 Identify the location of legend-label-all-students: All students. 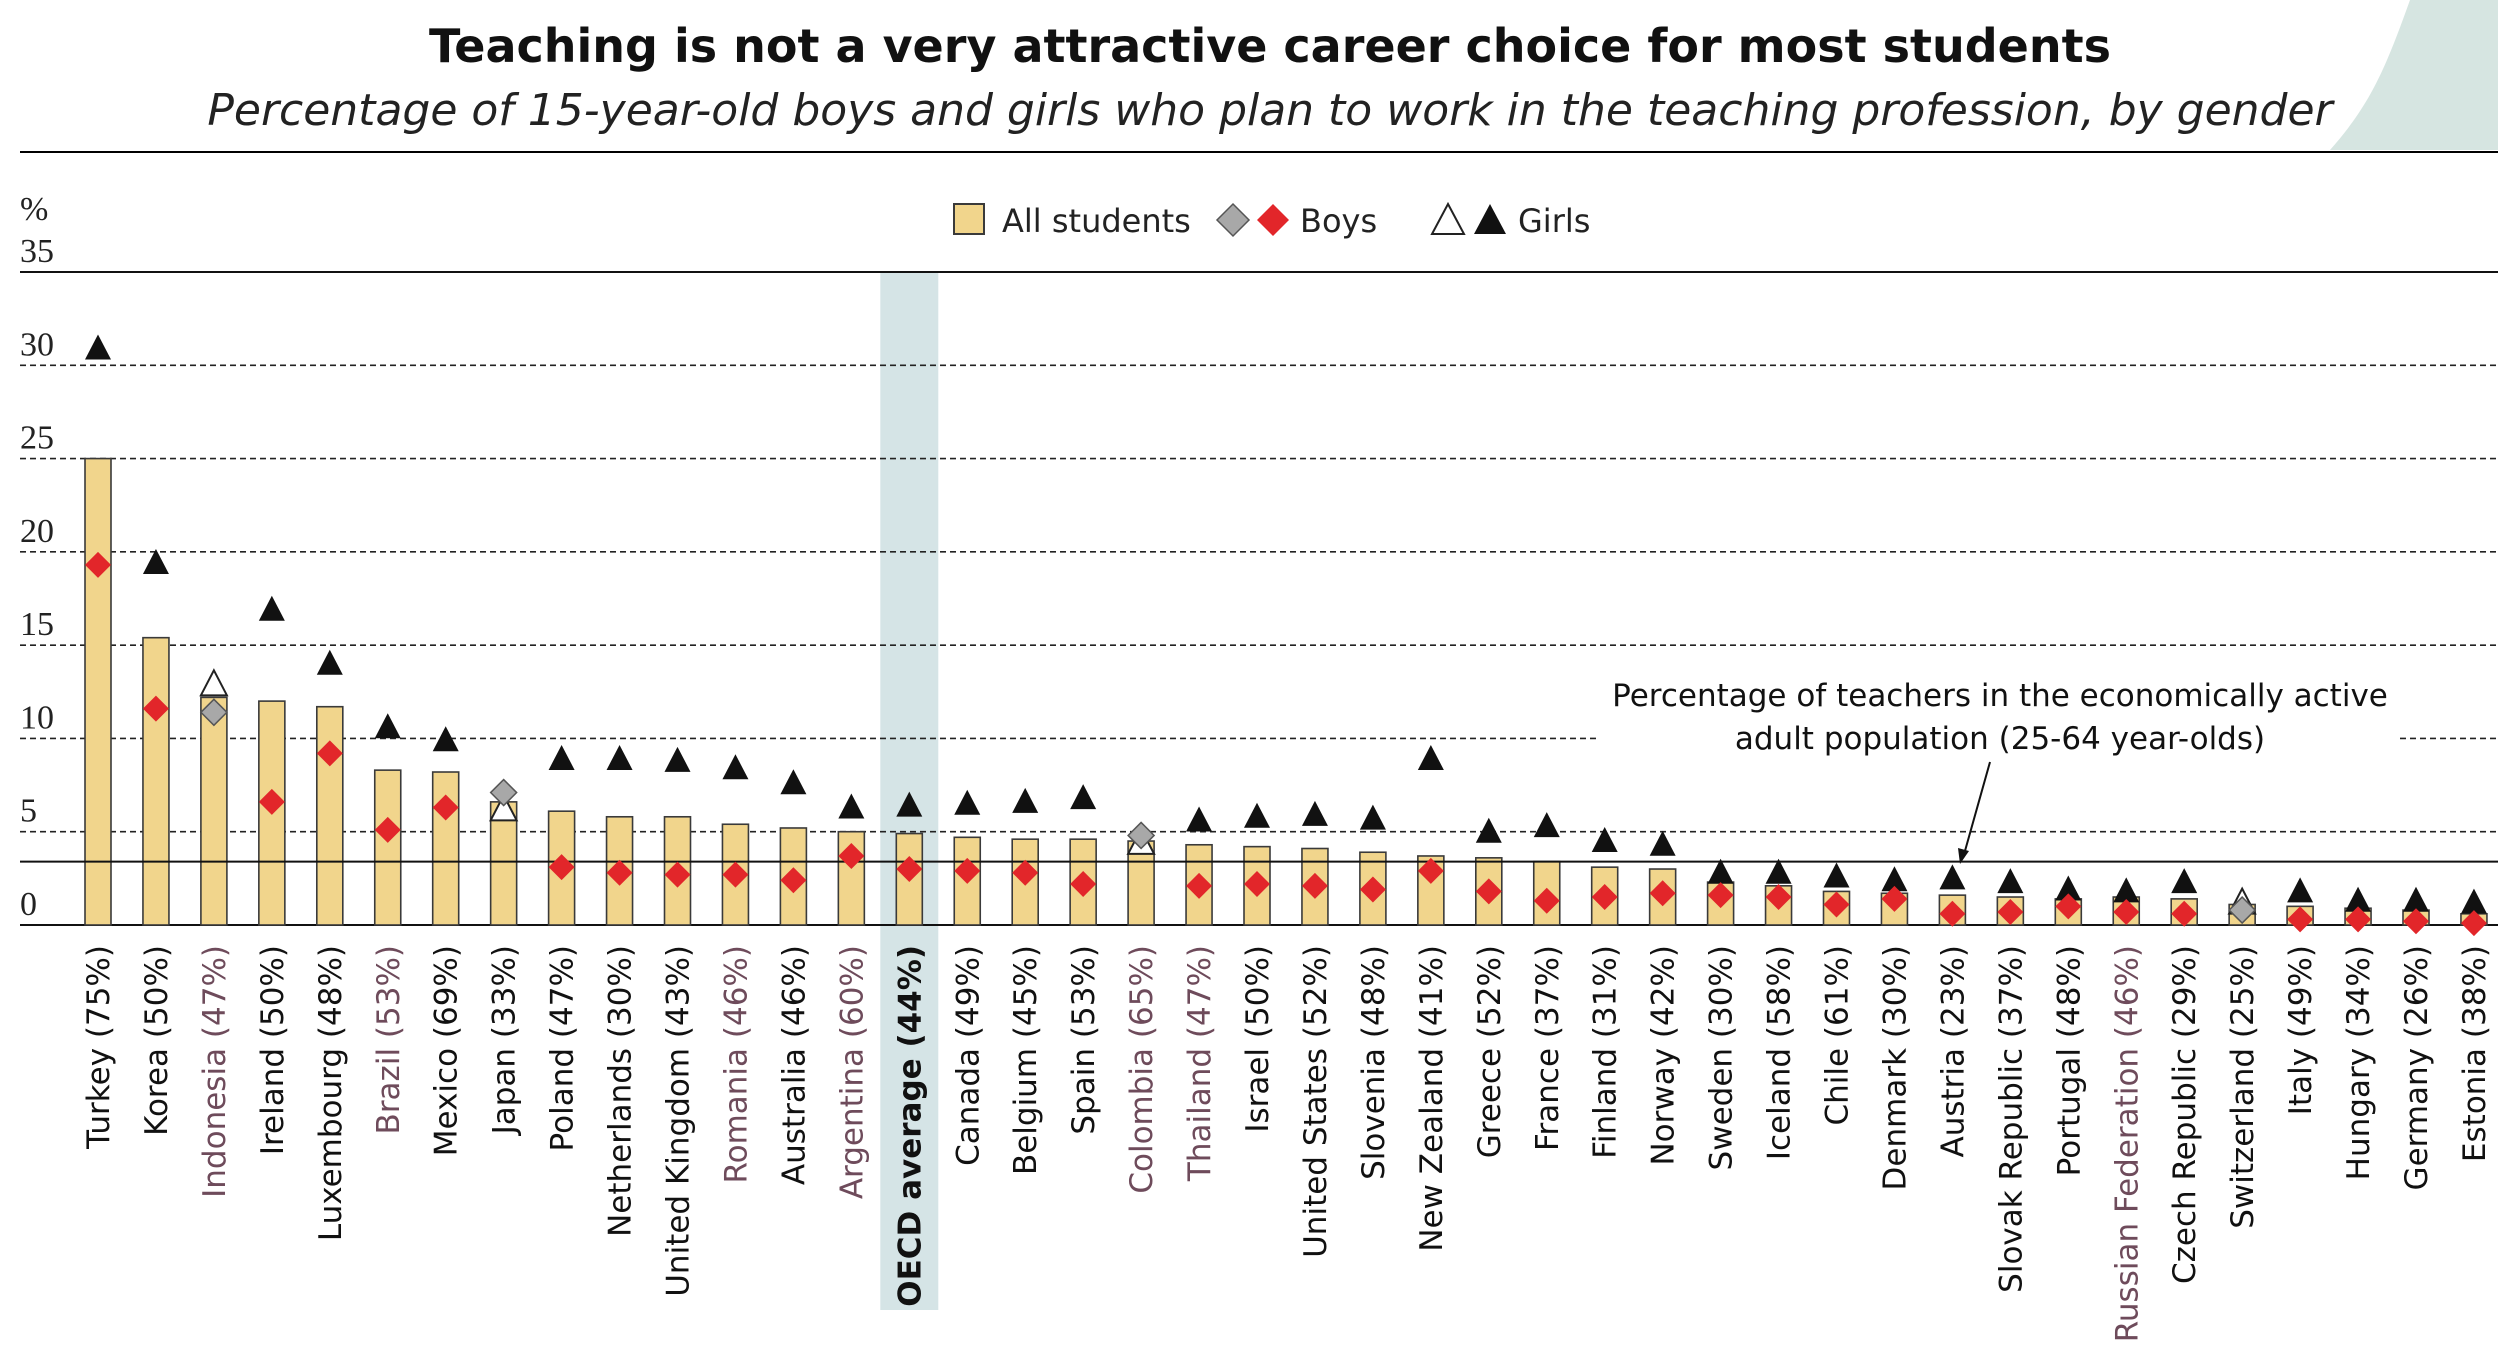
(1096, 221).